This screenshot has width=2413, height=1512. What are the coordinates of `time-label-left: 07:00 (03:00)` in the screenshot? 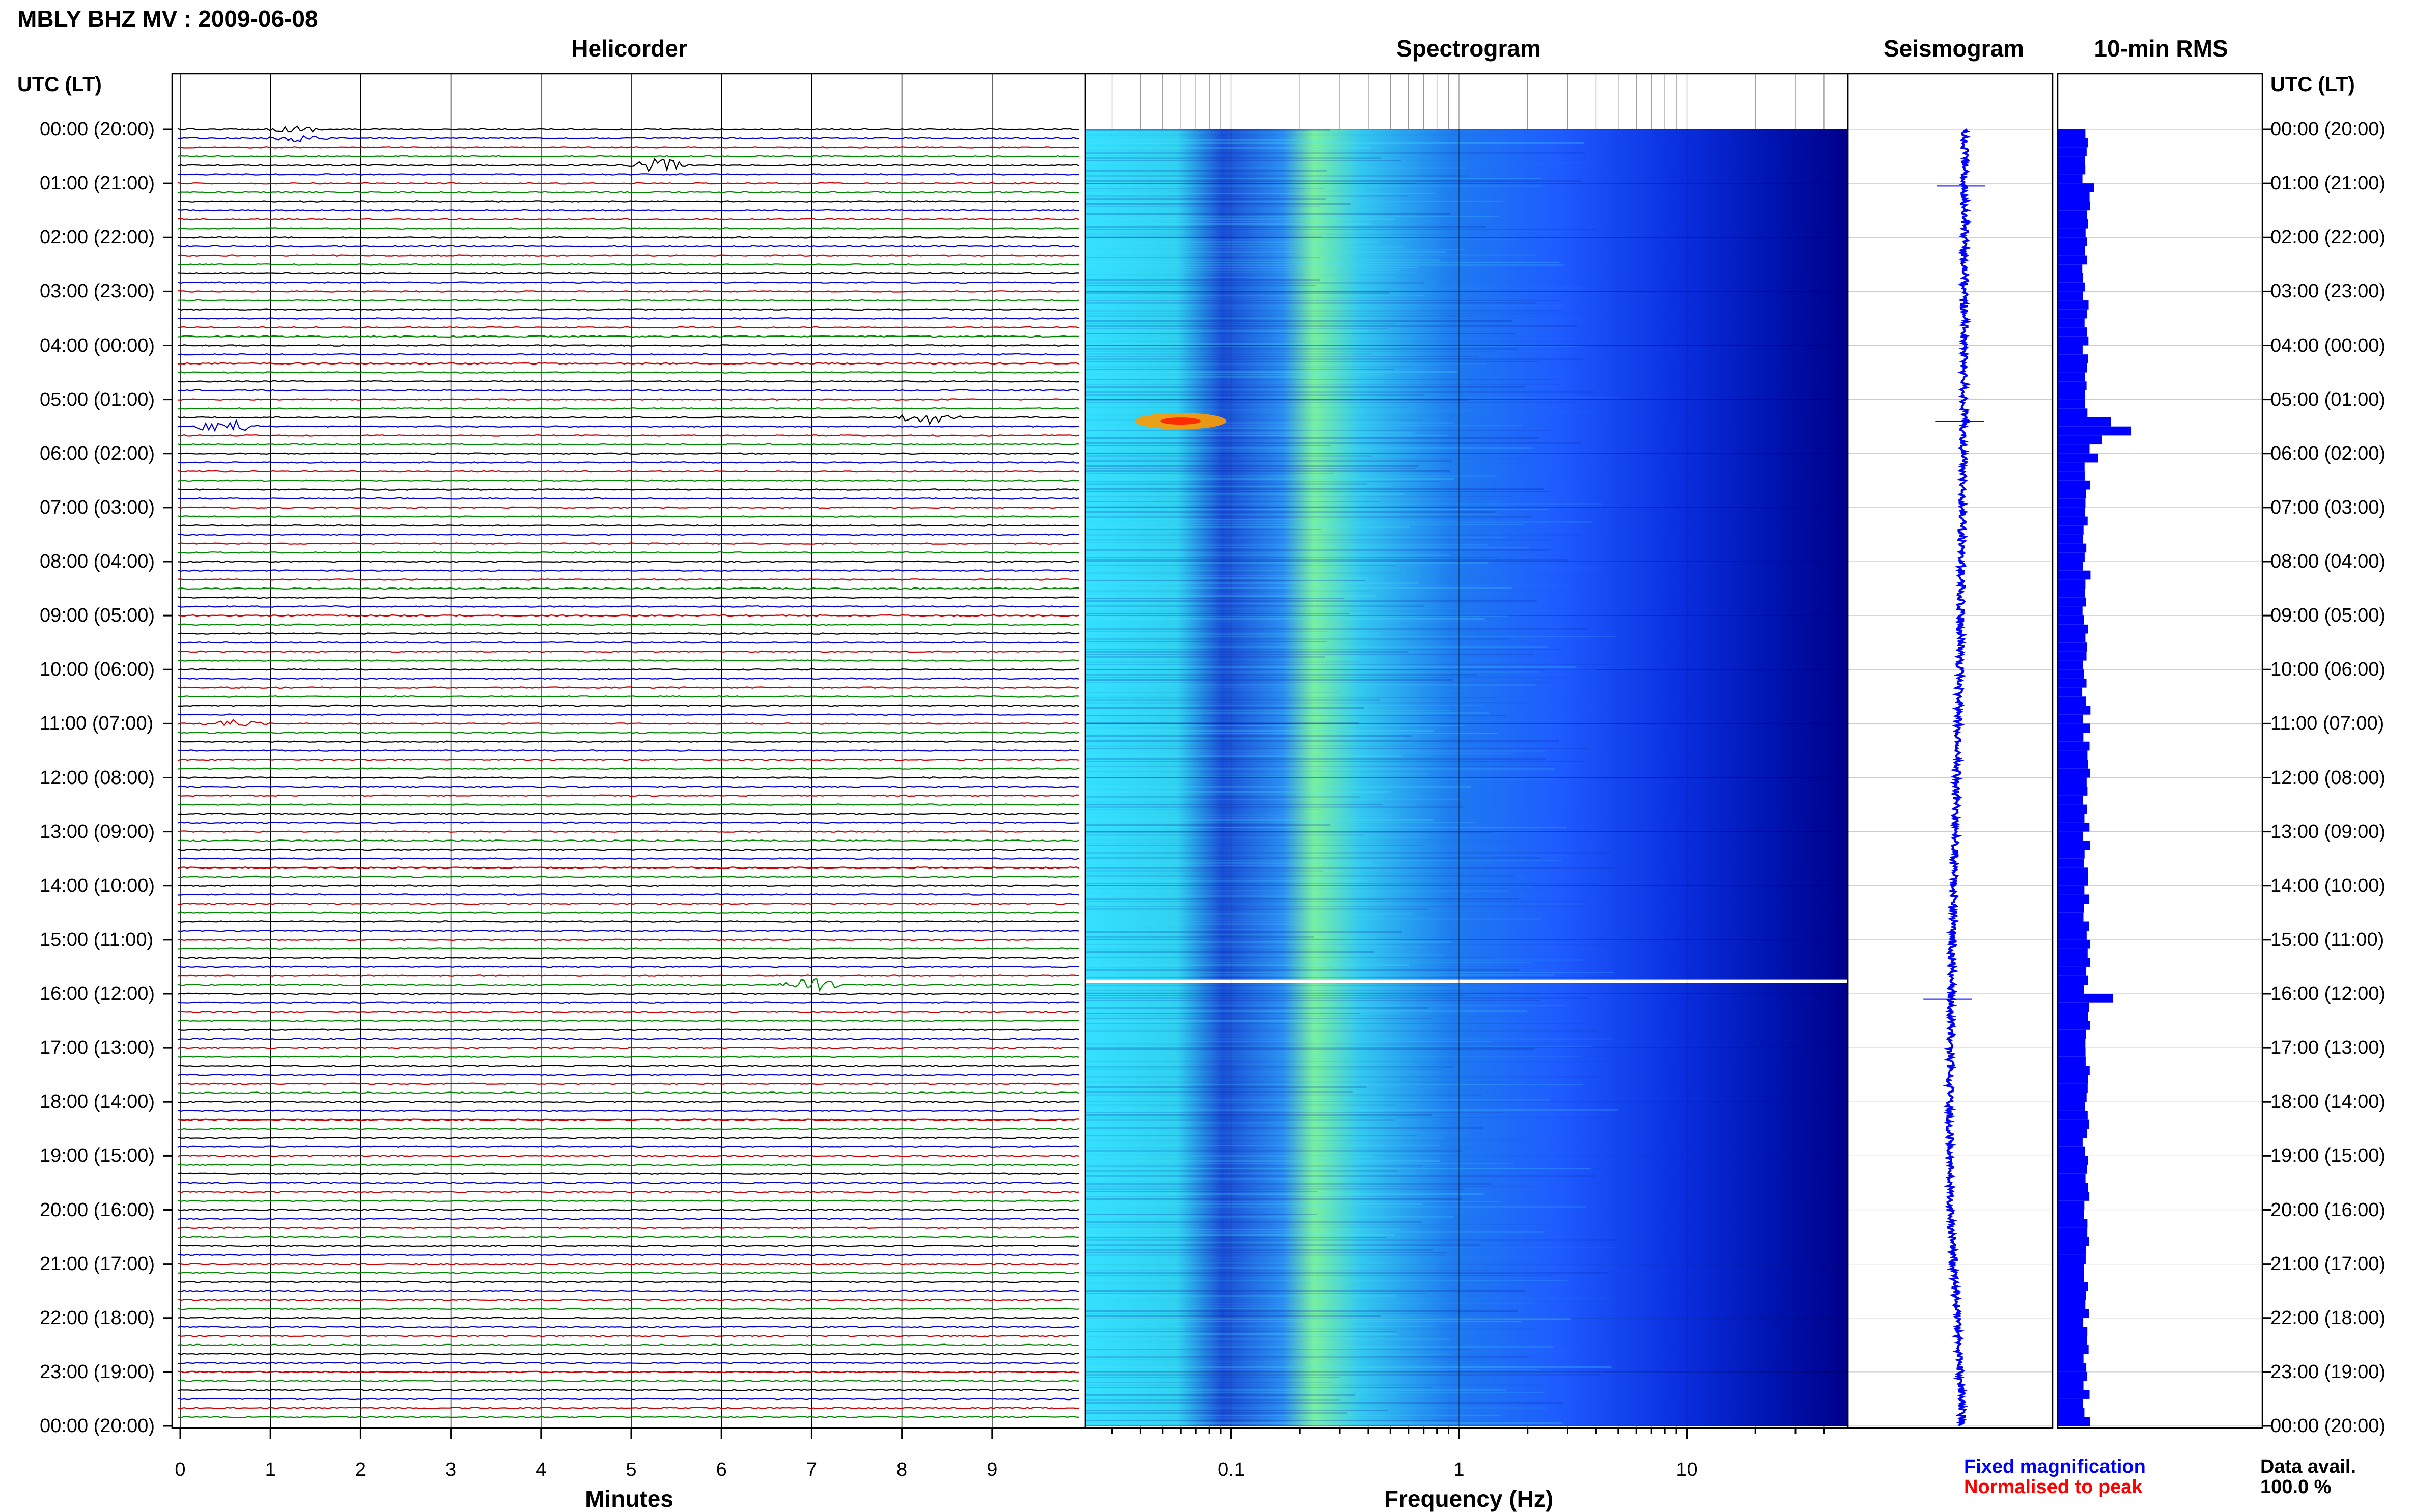 It's located at (97, 507).